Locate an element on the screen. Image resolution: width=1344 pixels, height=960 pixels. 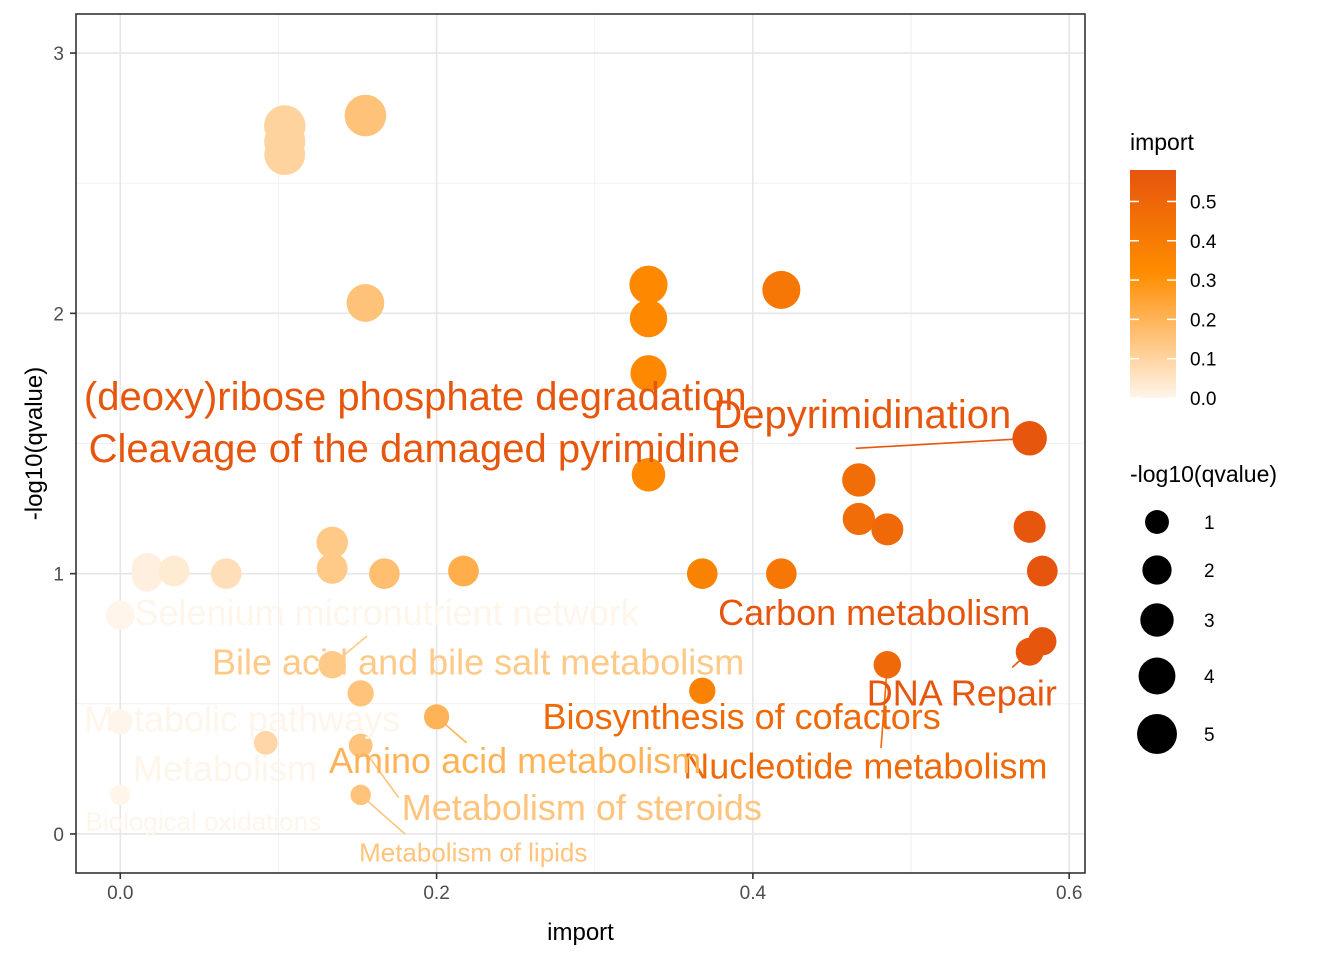
point-label: Nucleotide metabolism is located at coordinates (865, 765).